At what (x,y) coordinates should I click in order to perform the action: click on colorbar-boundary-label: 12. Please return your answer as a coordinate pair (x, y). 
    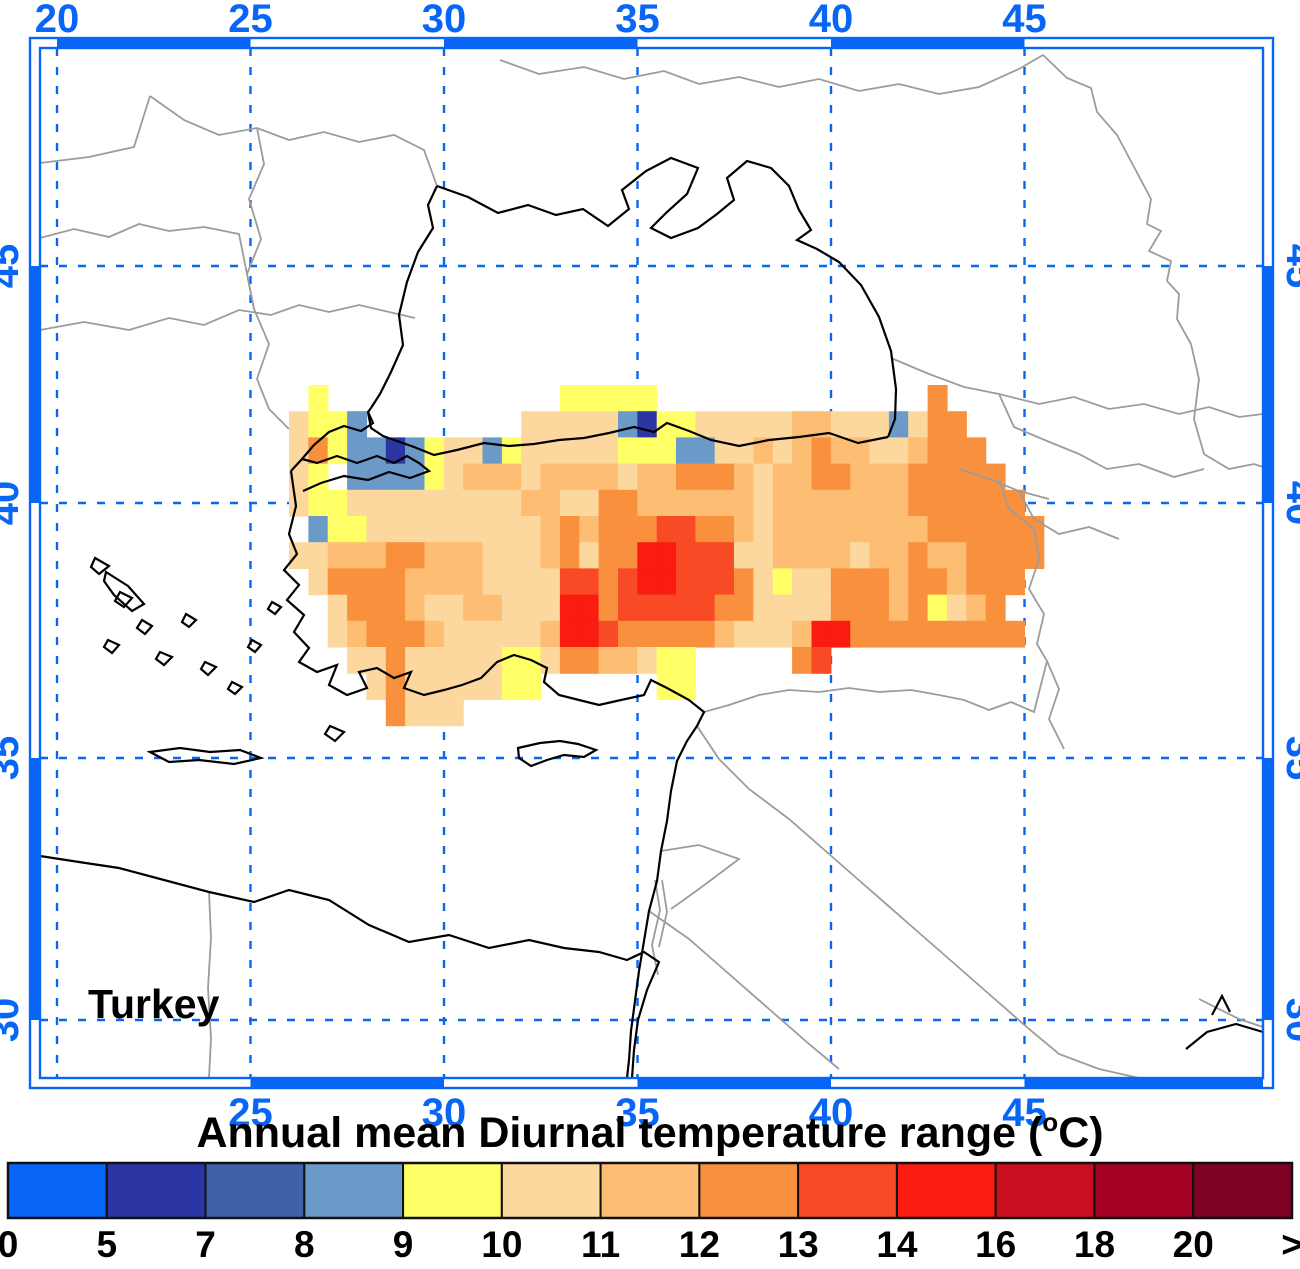
    Looking at the image, I should click on (699, 1244).